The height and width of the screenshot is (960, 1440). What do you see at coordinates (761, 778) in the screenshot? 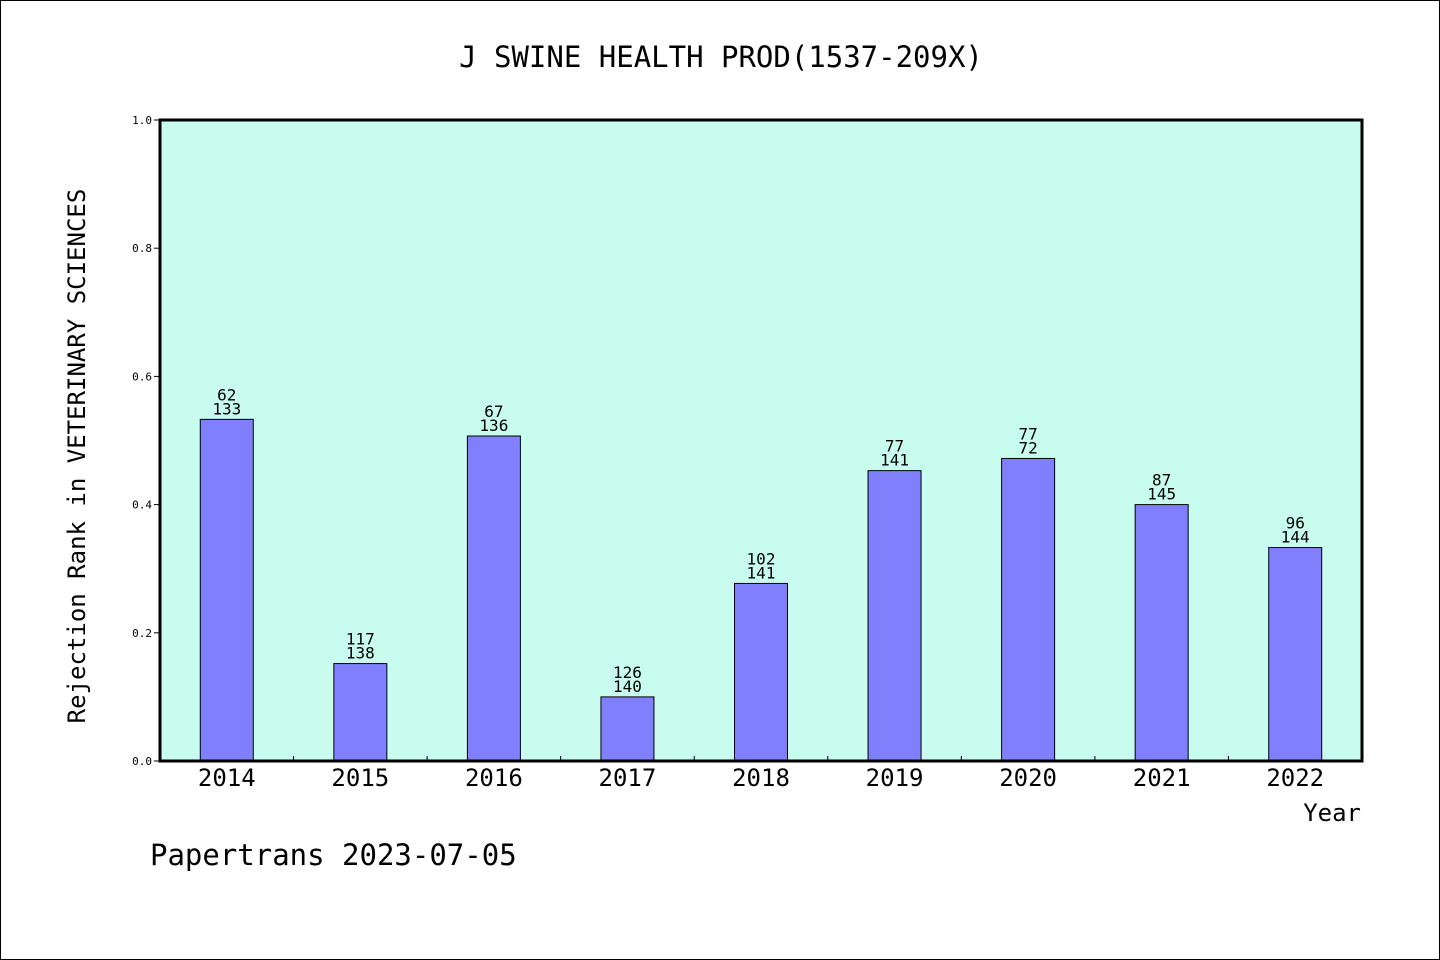
I see `x-tick-label: 2018` at bounding box center [761, 778].